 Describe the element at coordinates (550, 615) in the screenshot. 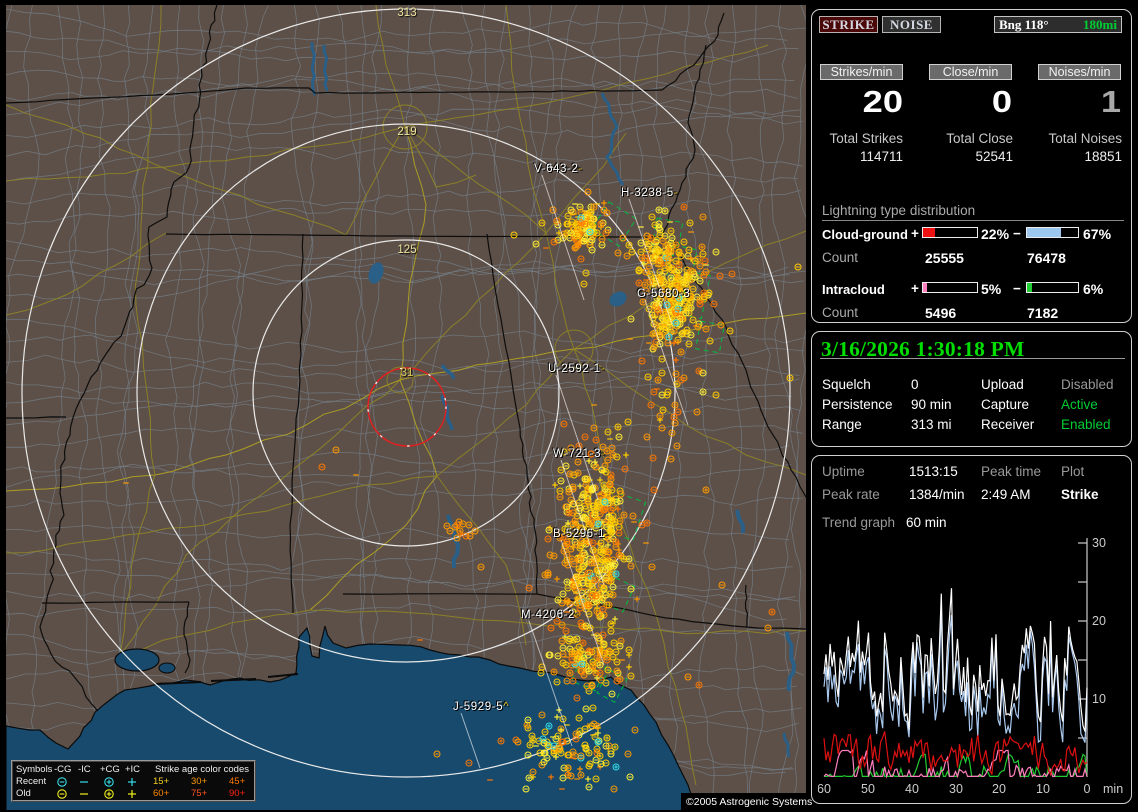

I see `svg-text: M-4206-2-` at that location.